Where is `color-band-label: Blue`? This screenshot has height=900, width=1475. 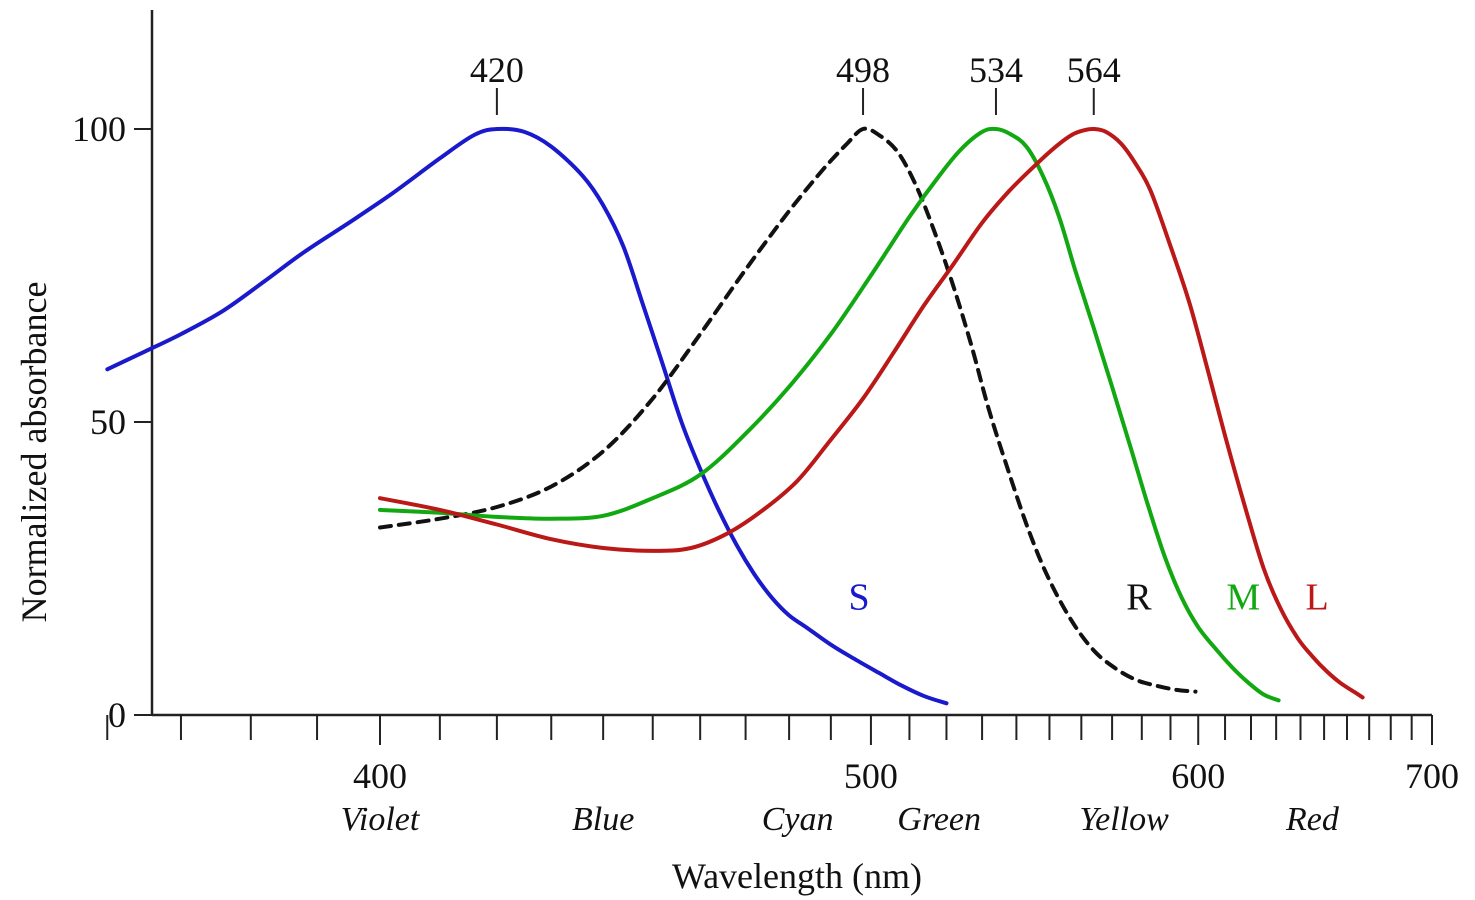 color-band-label: Blue is located at coordinates (603, 819).